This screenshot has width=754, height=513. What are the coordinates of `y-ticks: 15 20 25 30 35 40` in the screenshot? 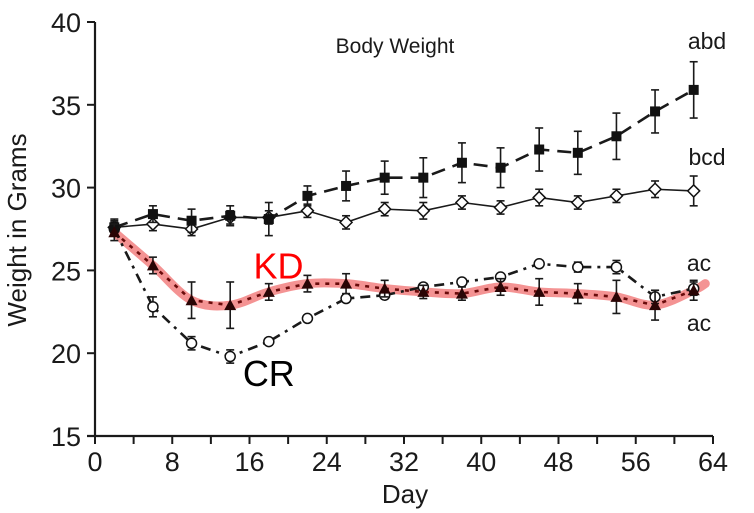 It's located at (73, 230).